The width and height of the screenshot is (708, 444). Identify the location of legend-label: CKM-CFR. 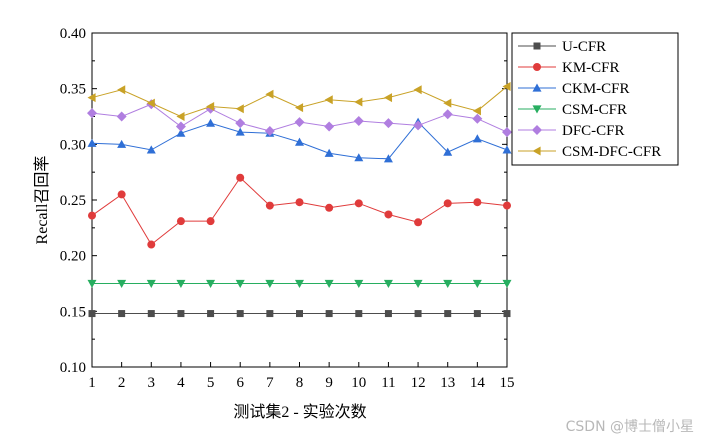
(596, 89).